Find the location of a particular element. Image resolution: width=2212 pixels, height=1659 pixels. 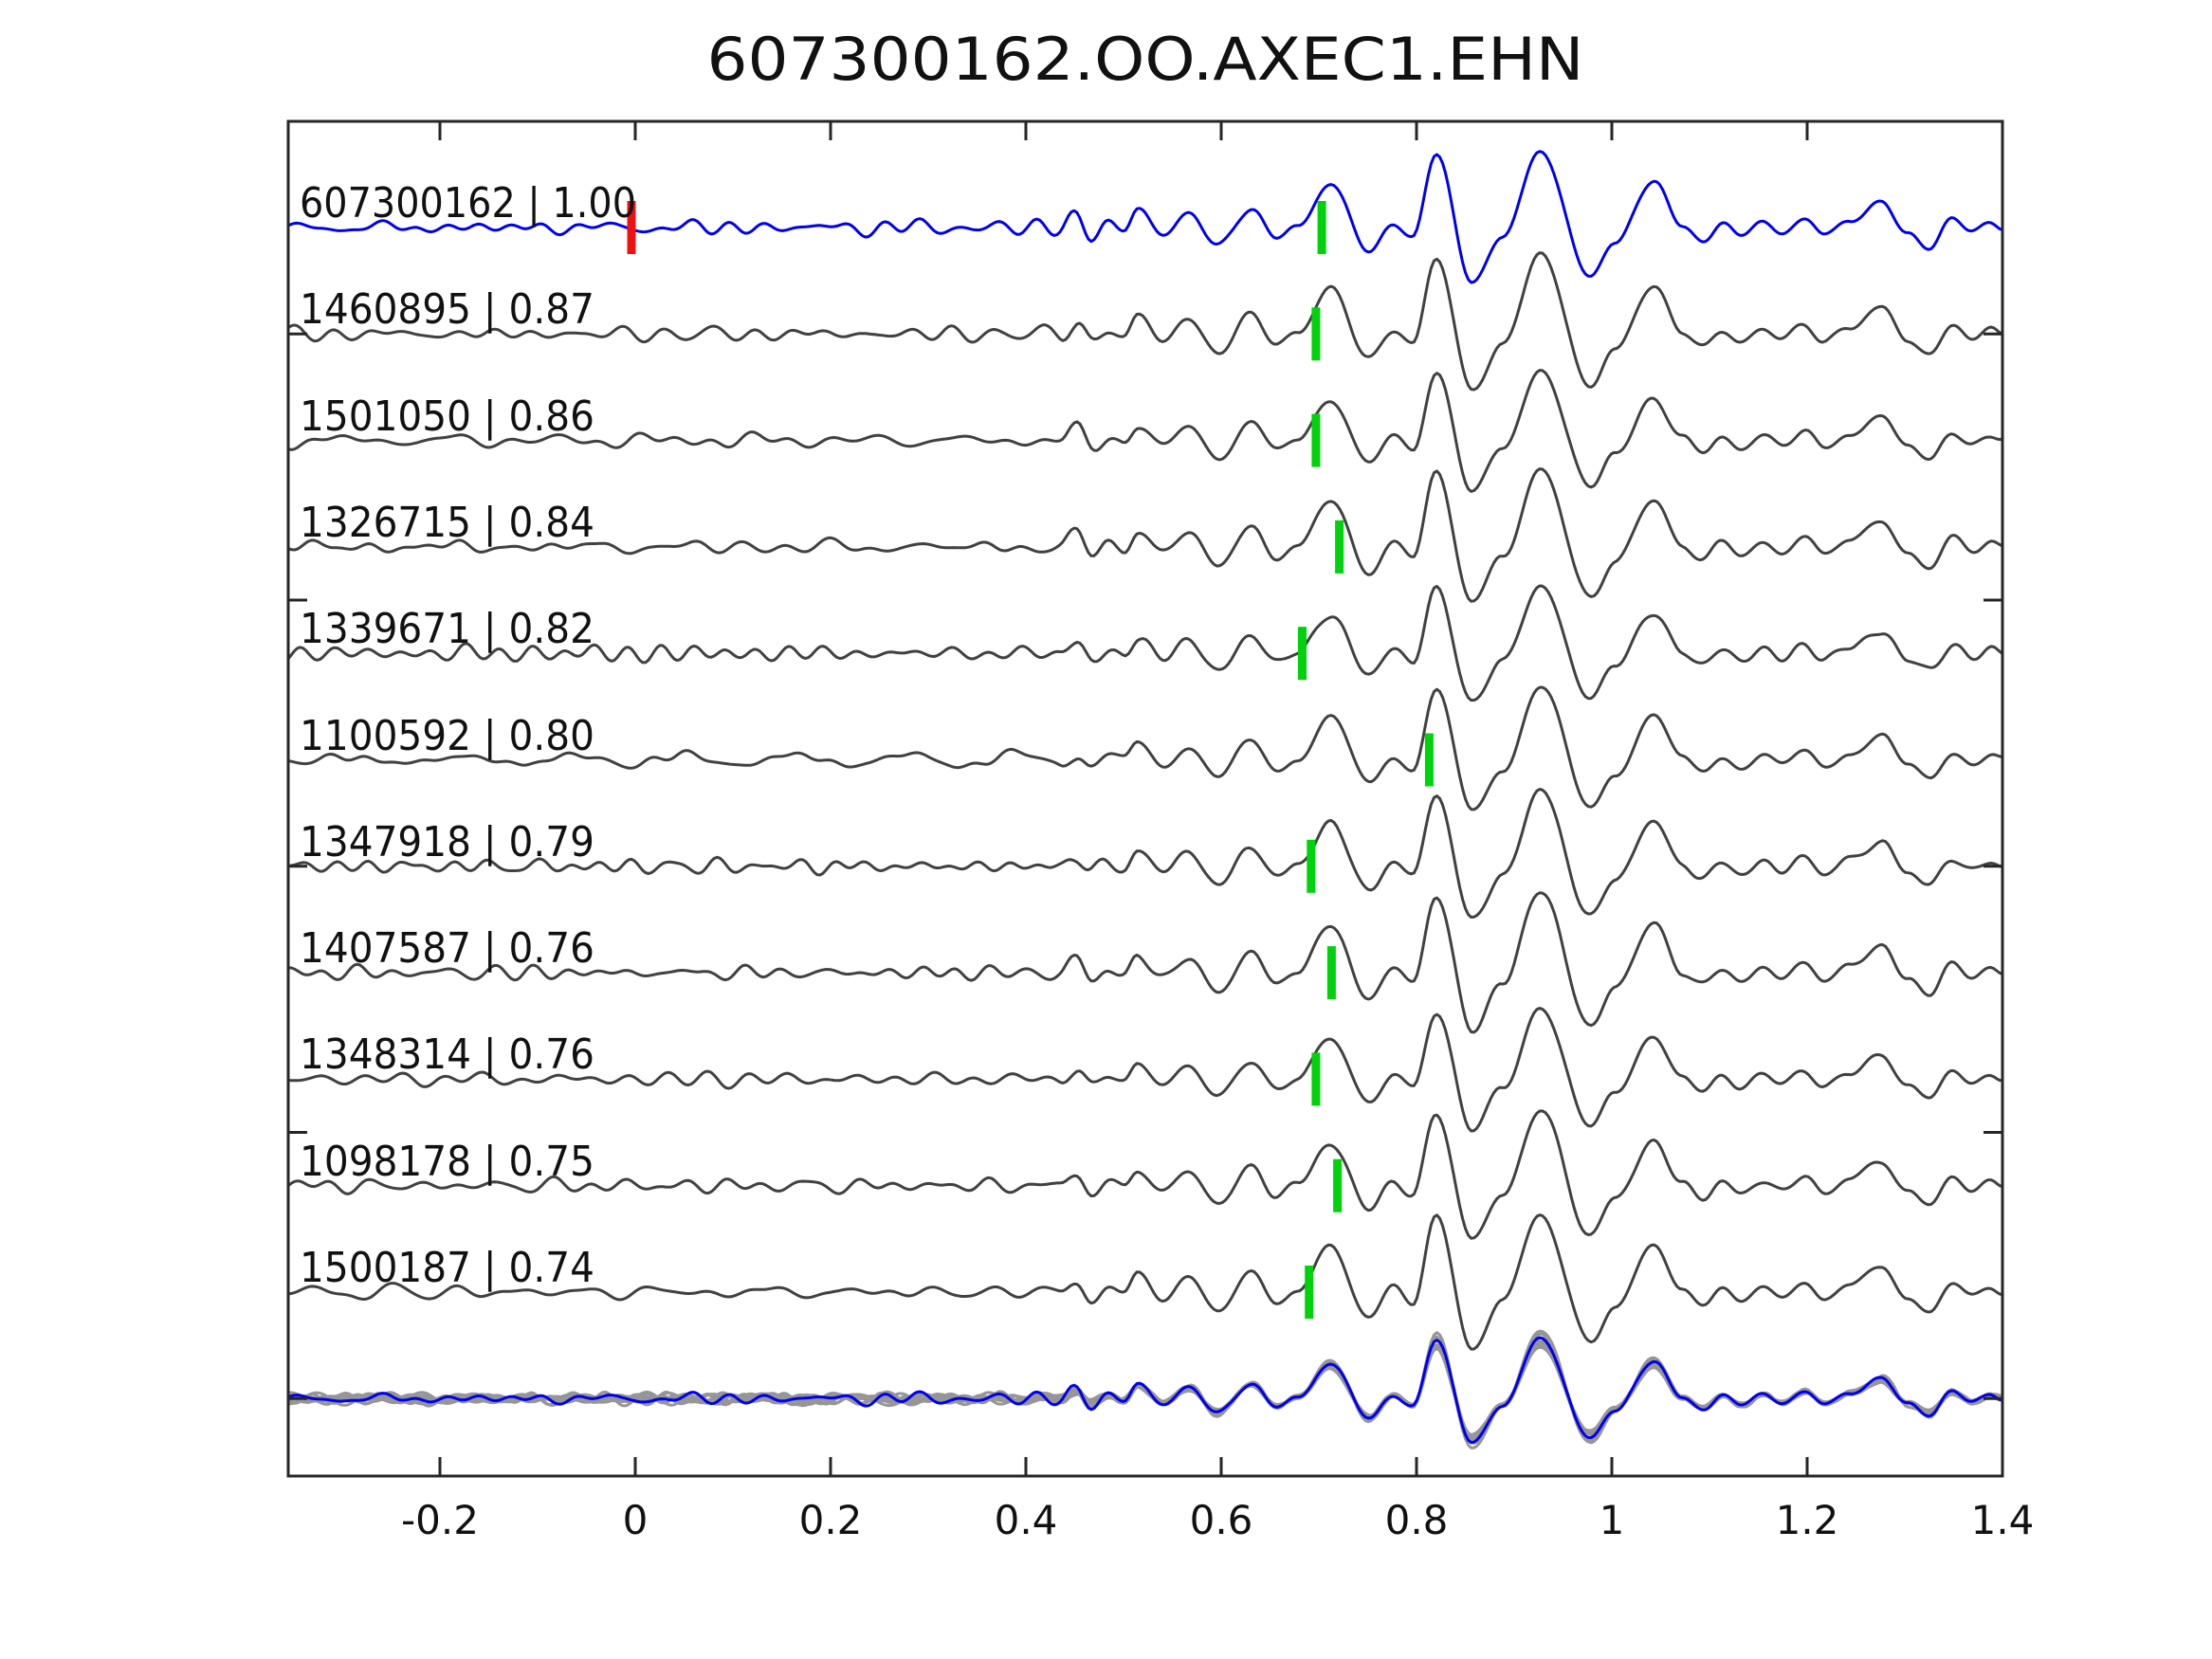

overlay-trace-path is located at coordinates (1145, 1391).